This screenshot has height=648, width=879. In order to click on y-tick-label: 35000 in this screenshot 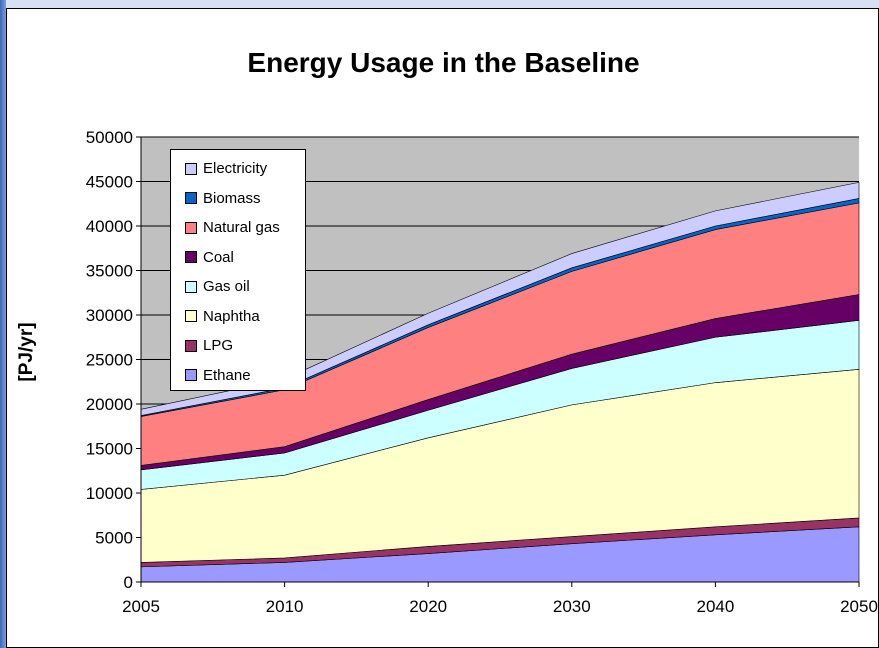, I will do `click(109, 271)`.